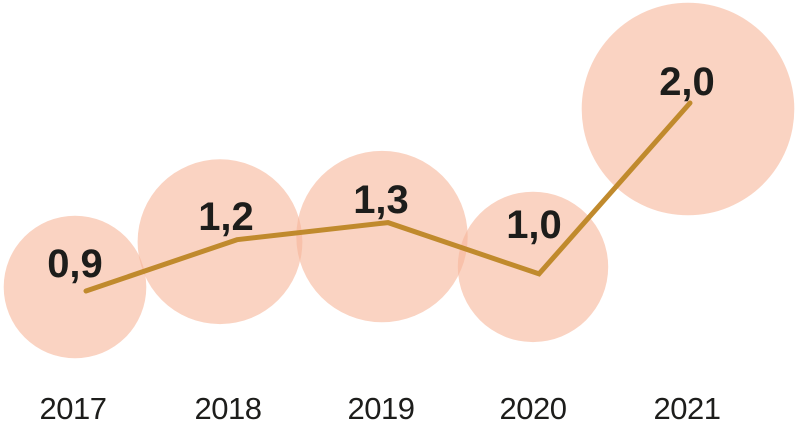 The image size is (798, 425). Describe the element at coordinates (226, 217) in the screenshot. I see `value-label-2018: 1,2` at that location.